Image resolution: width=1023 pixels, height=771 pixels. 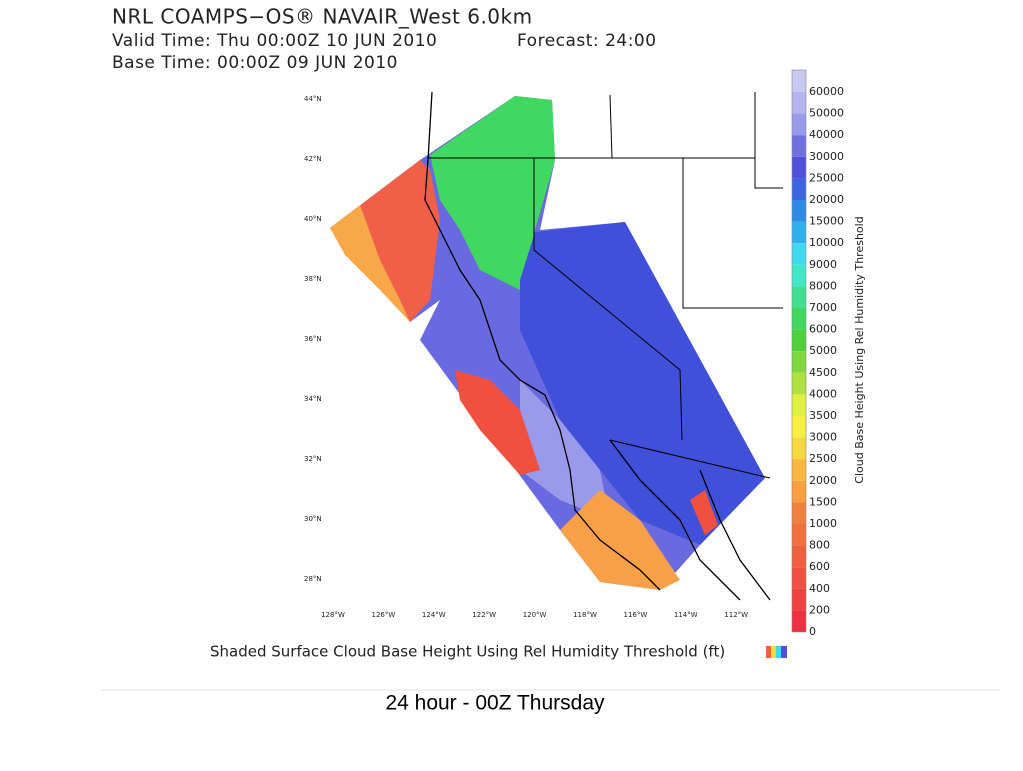 What do you see at coordinates (313, 459) in the screenshot?
I see `latitude-label: 32°N` at bounding box center [313, 459].